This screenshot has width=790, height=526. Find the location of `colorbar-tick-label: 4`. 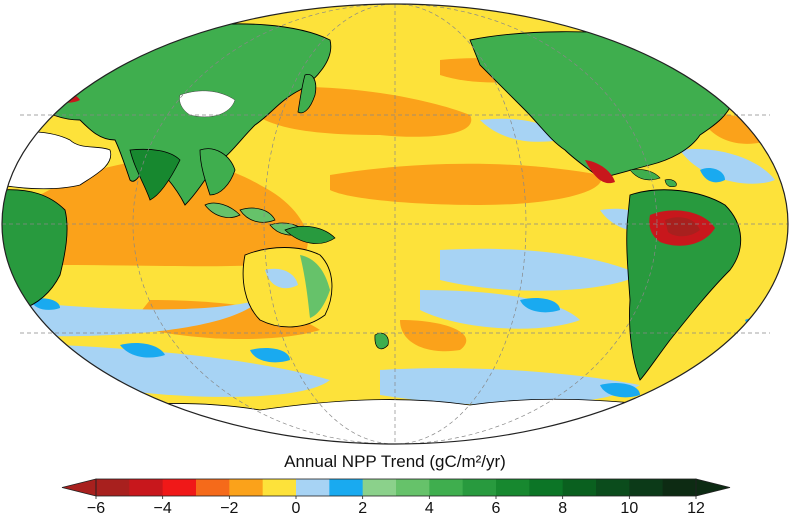

colorbar-tick-label: 4 is located at coordinates (429, 508).